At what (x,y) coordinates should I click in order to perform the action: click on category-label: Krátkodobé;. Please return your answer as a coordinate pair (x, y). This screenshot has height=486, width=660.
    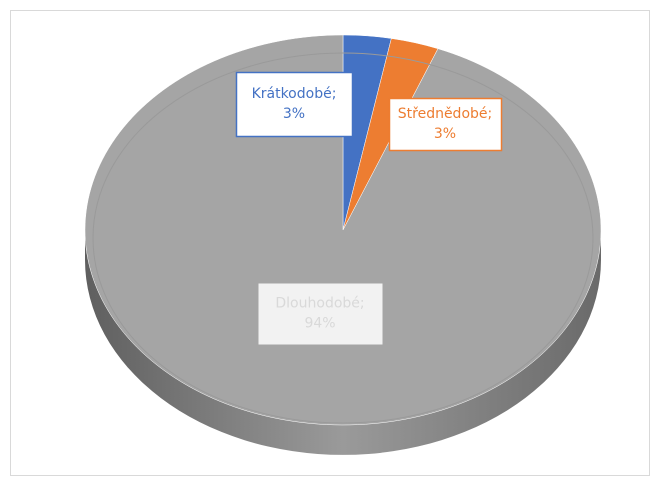
    Looking at the image, I should click on (294, 94).